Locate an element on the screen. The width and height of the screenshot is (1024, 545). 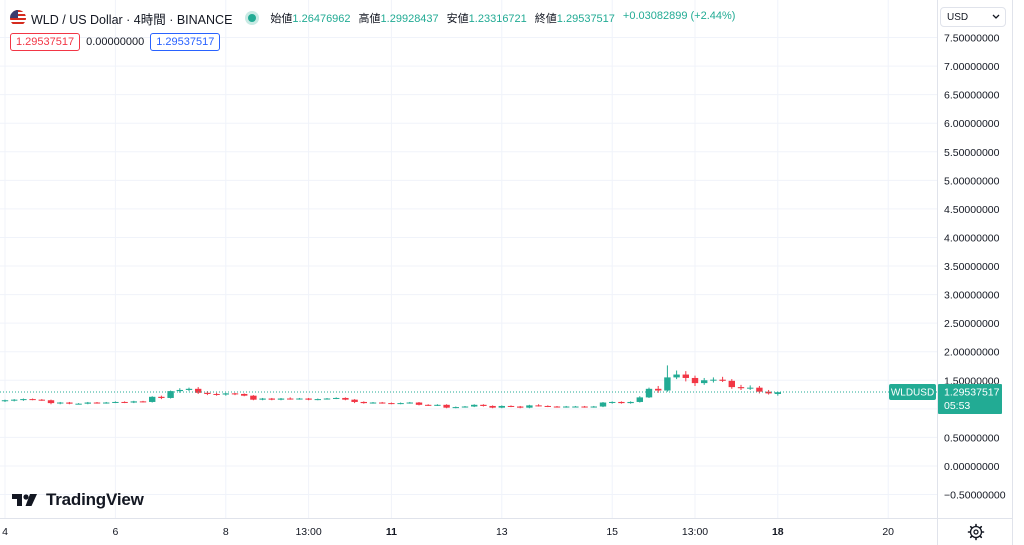
price-tick-label: 7.00000000 is located at coordinates (972, 67).